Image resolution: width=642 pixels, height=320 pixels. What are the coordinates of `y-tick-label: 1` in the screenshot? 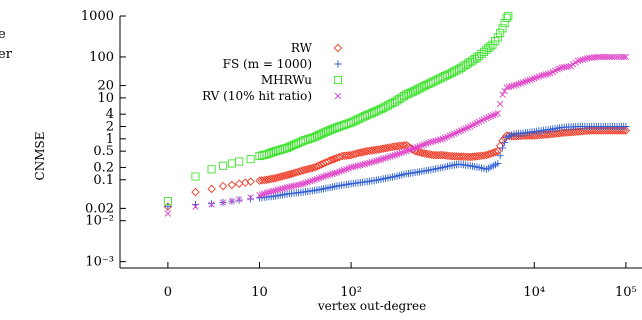 It's located at (110, 139).